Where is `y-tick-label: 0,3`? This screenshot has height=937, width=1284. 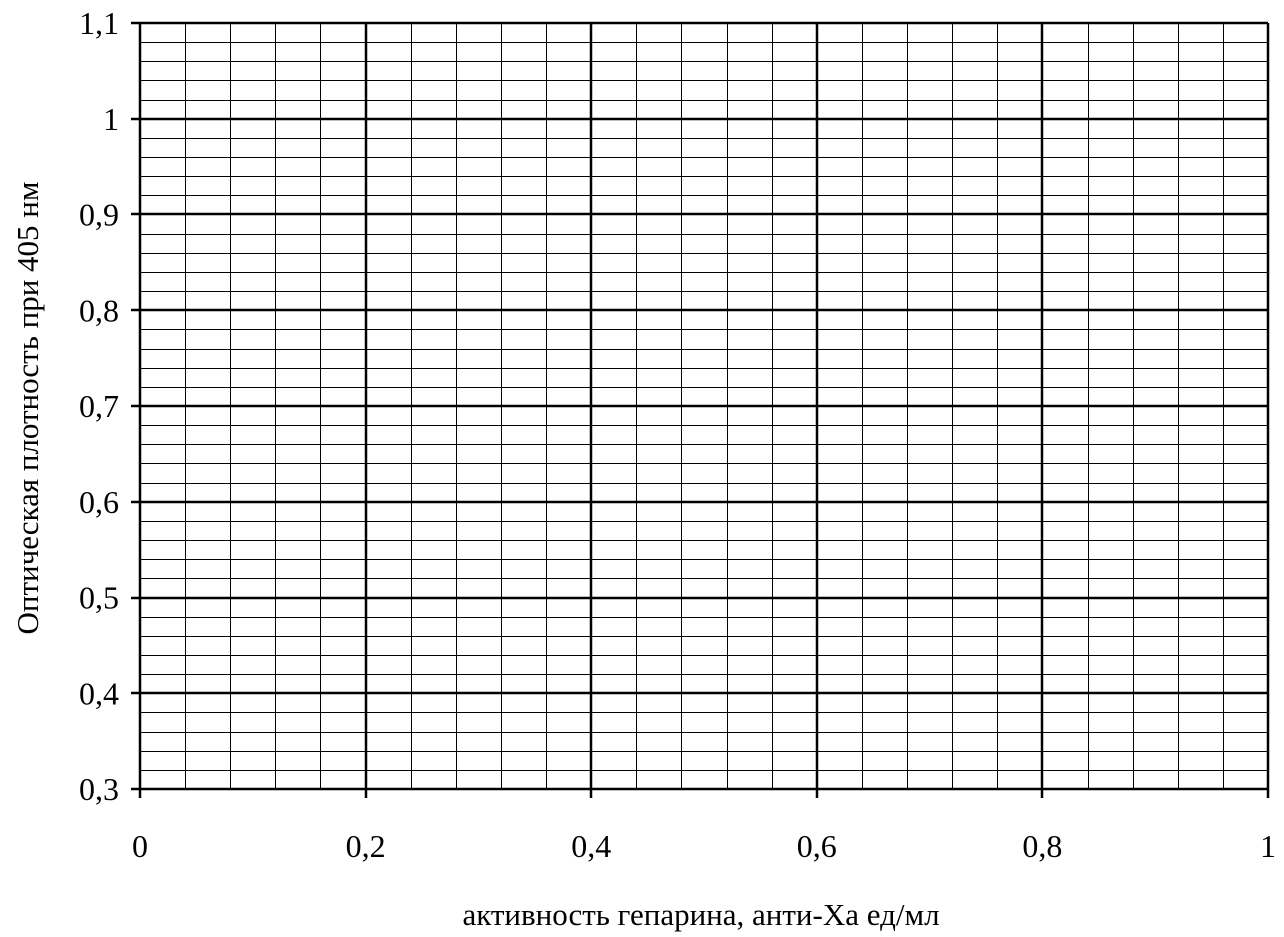 y-tick-label: 0,3 is located at coordinates (99, 789).